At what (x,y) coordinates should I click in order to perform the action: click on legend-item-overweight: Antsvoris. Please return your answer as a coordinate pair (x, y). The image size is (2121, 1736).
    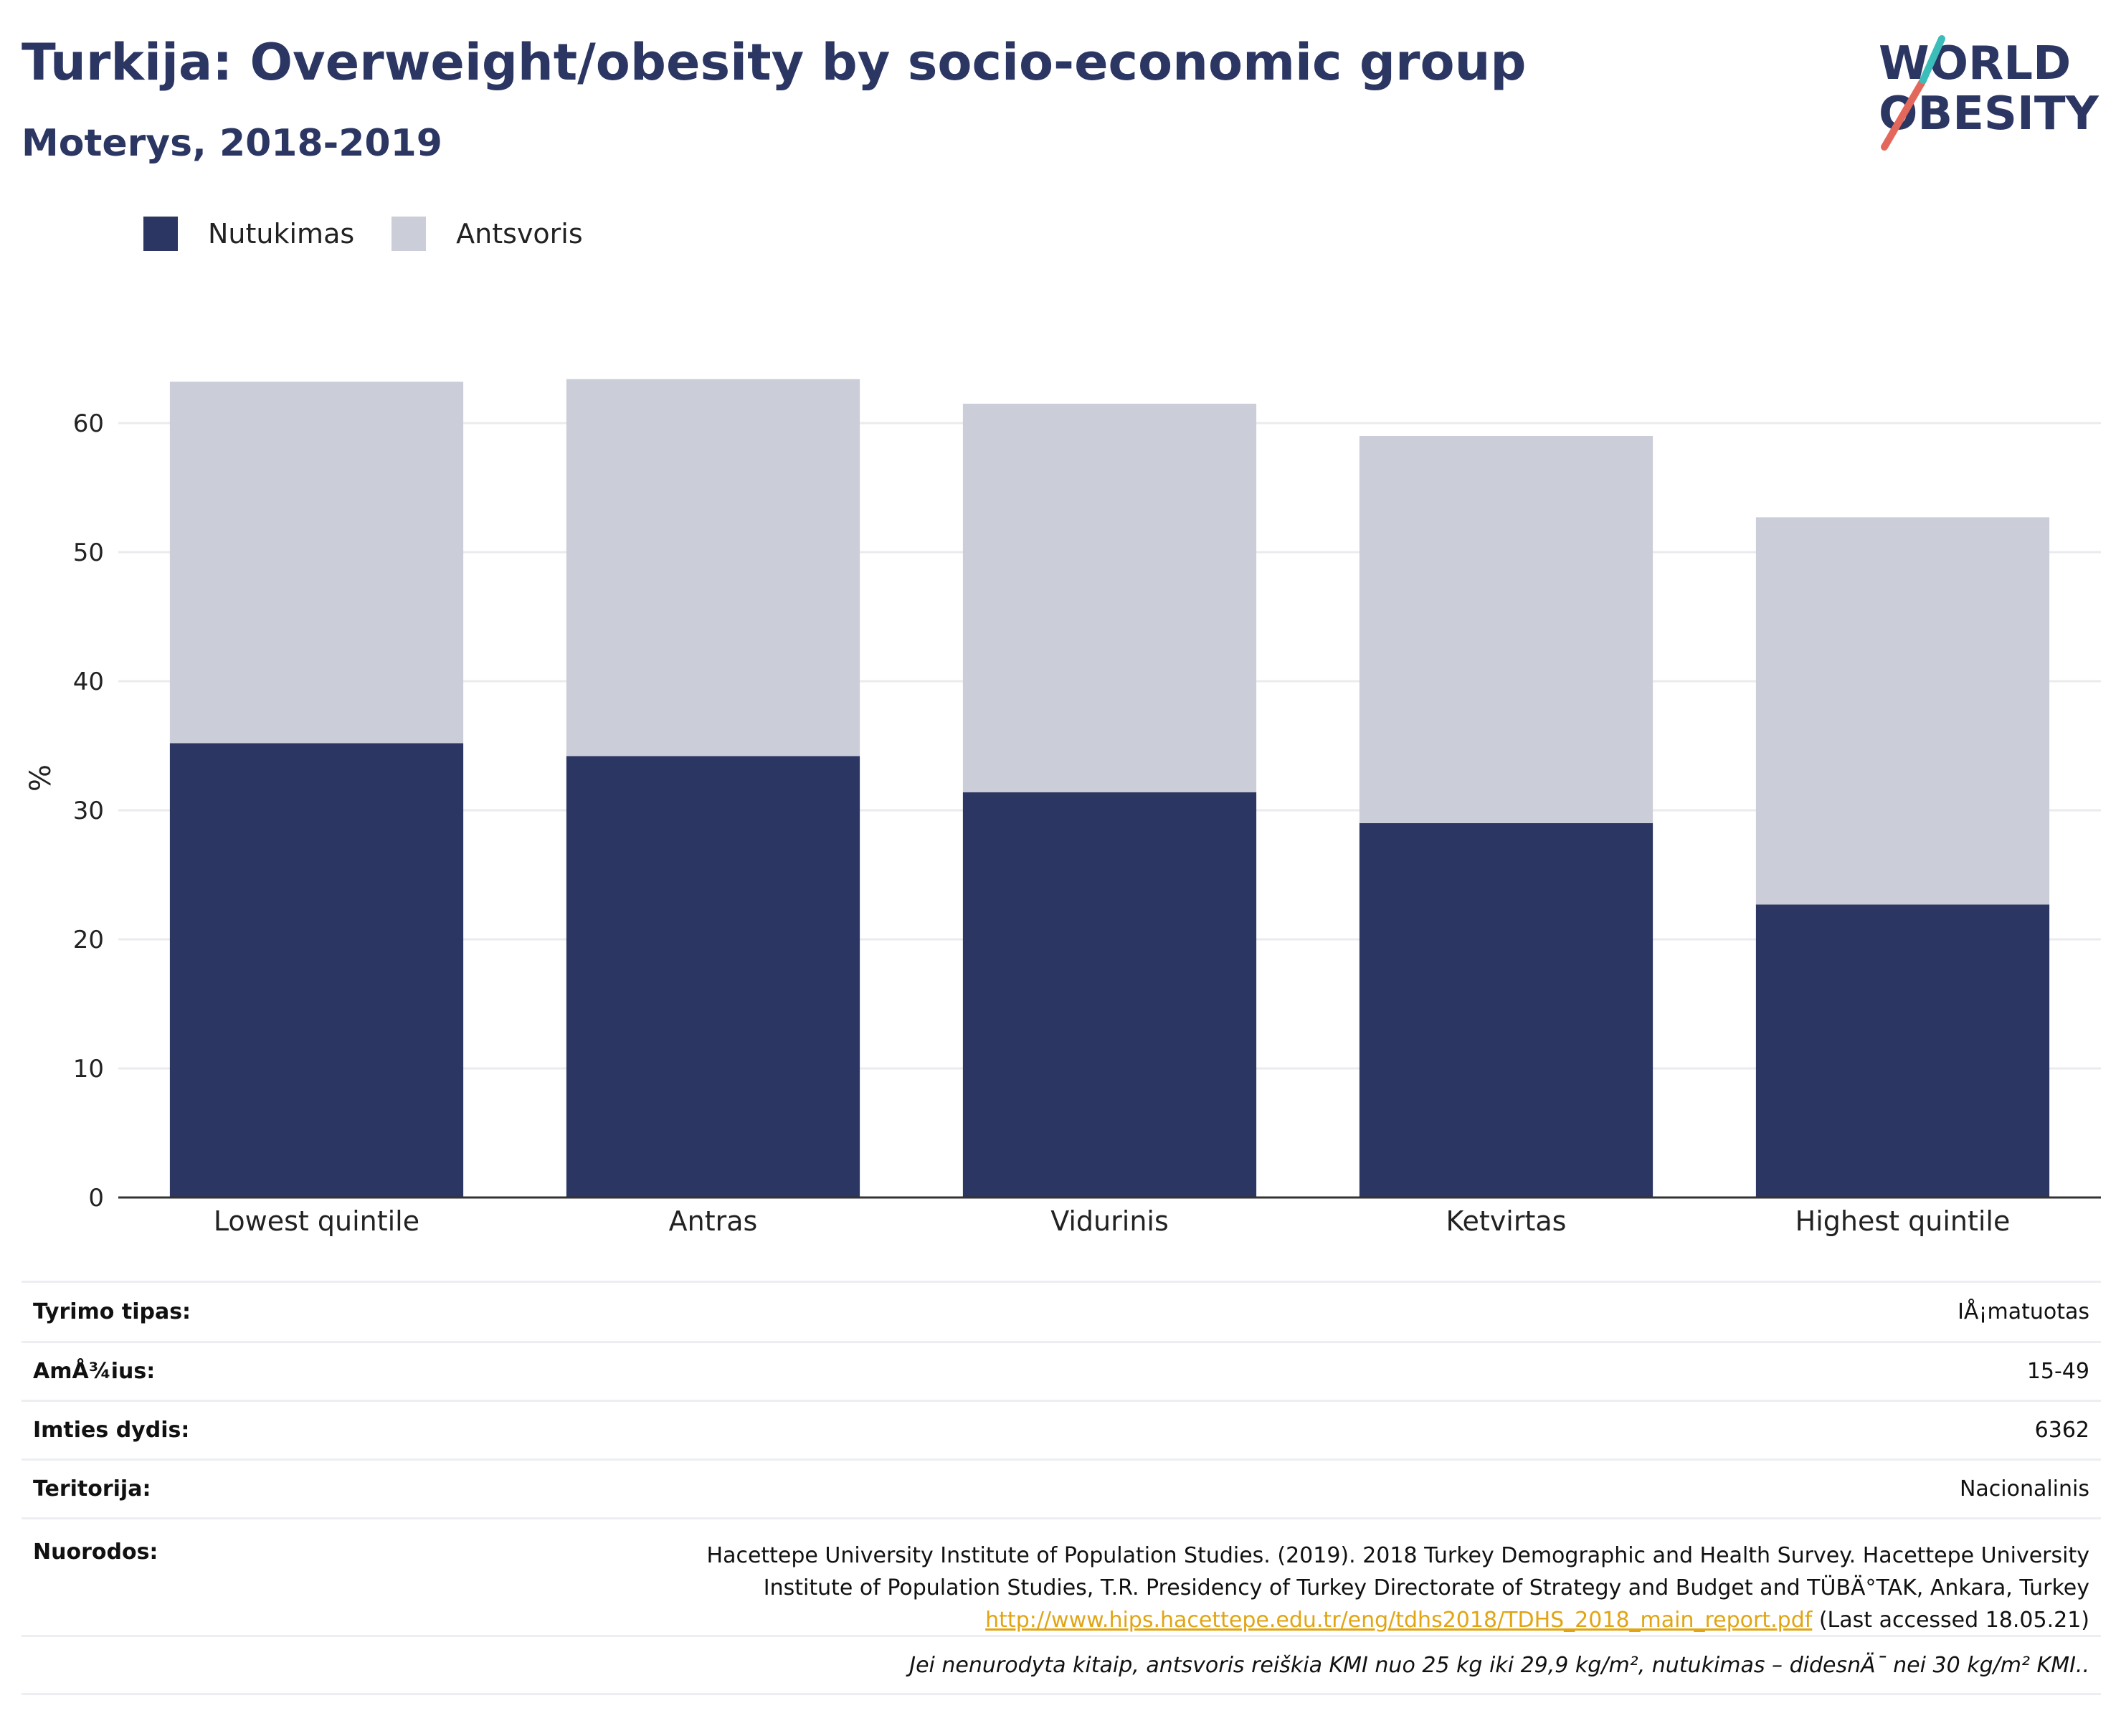
    Looking at the image, I should click on (487, 234).